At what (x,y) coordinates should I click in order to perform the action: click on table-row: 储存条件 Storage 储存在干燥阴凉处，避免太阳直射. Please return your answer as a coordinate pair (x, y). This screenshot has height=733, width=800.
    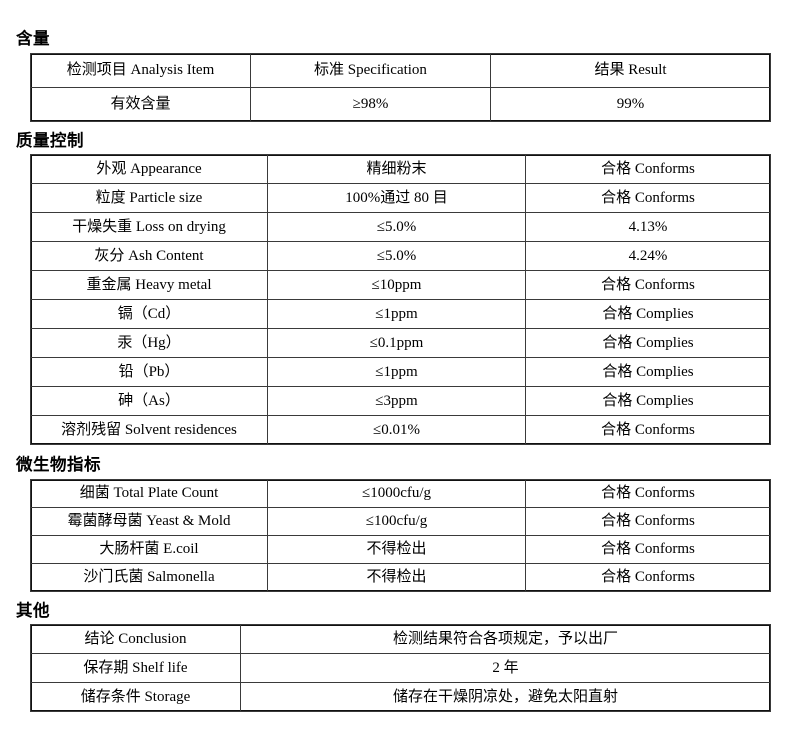
    Looking at the image, I should click on (400, 697).